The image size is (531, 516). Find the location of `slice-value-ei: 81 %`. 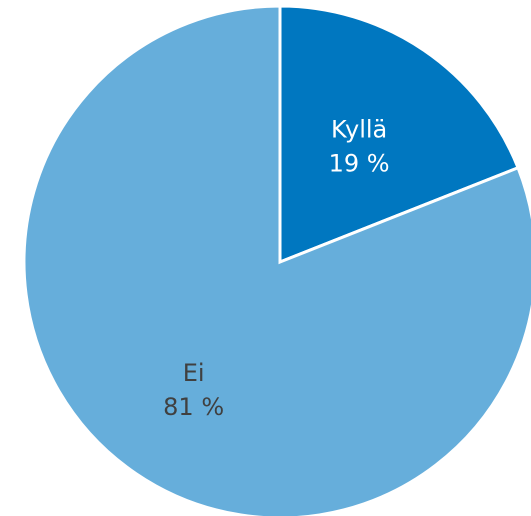

slice-value-ei: 81 % is located at coordinates (193, 407).